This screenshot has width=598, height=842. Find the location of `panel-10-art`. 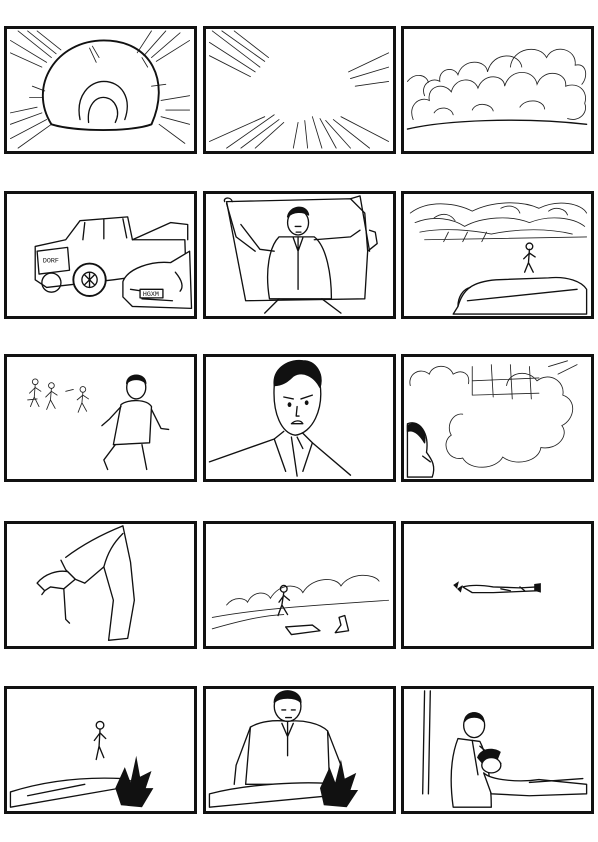

panel-10-art is located at coordinates (100, 585).